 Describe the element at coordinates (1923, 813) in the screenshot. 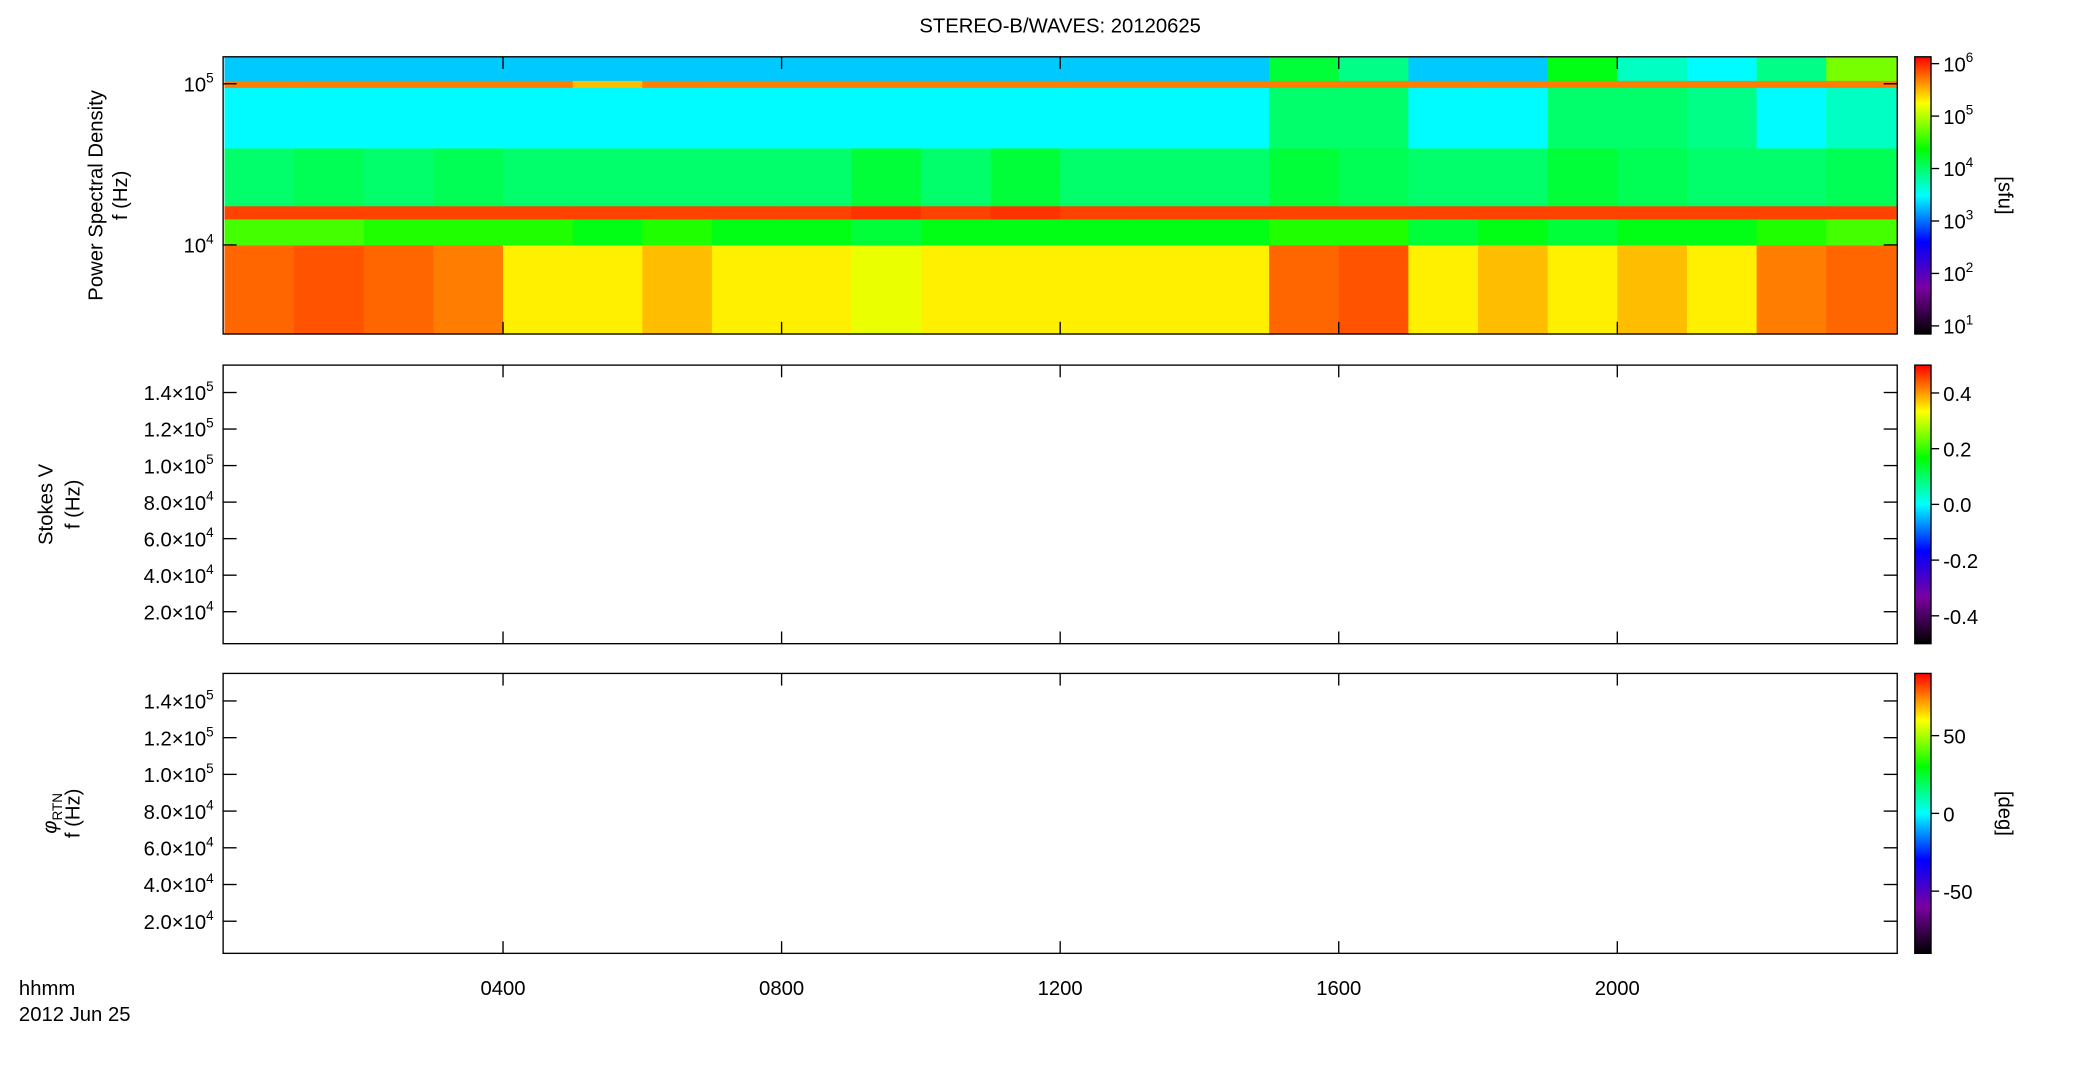

I see `colorbar` at that location.